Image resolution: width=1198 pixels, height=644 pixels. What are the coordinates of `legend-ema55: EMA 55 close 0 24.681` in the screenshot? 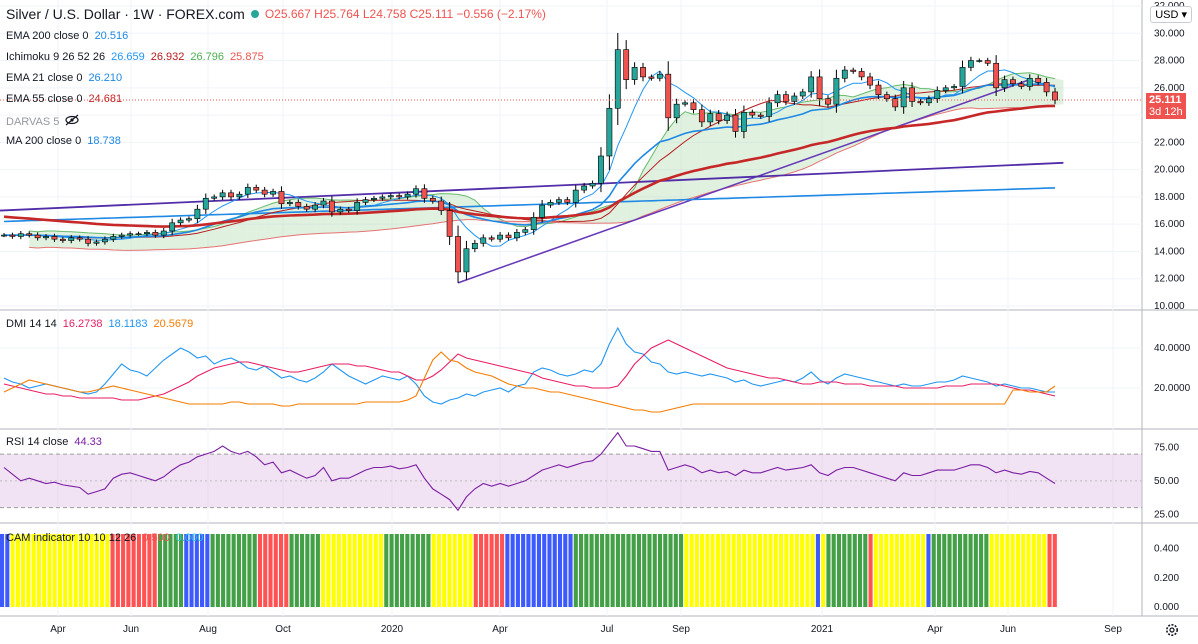 It's located at (64, 99).